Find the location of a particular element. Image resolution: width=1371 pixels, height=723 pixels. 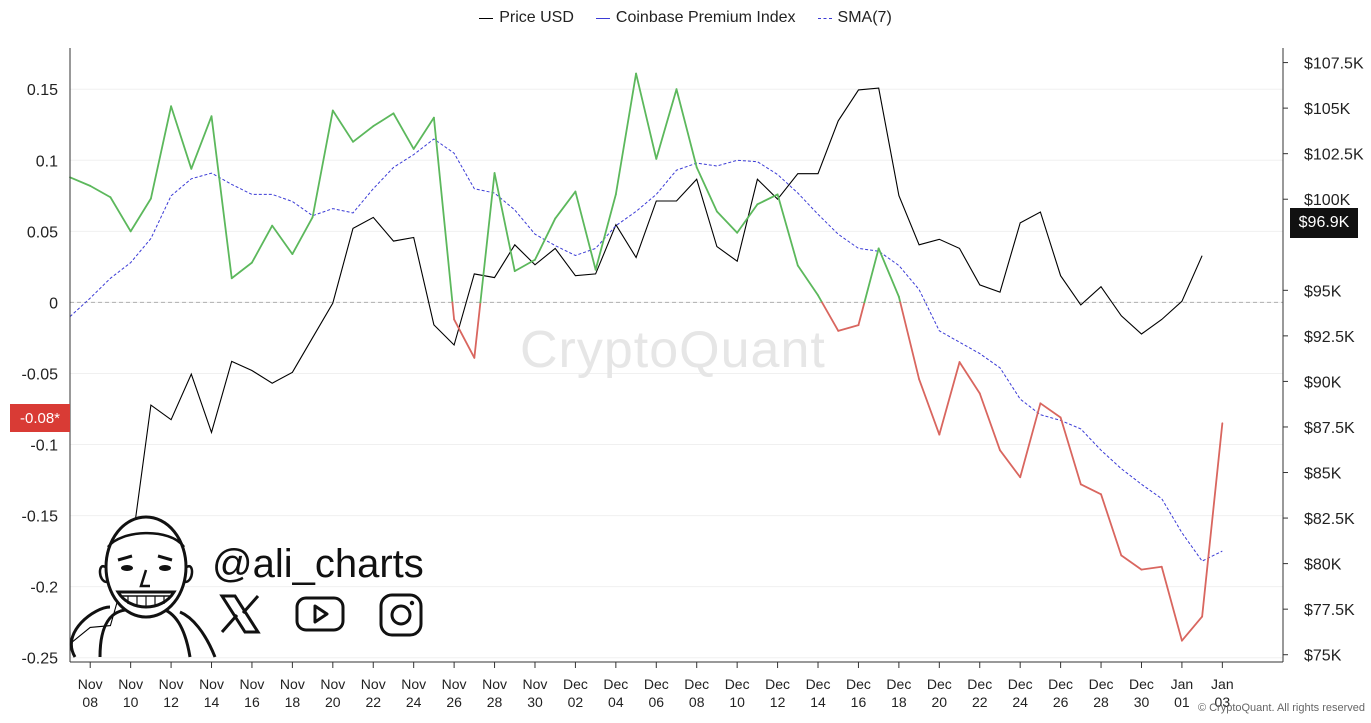

right-axis-tick-label: $82.5K is located at coordinates (1329, 519).